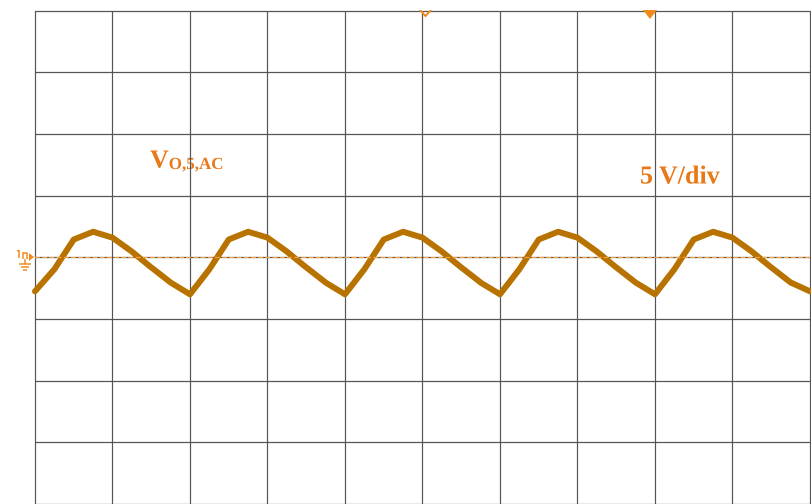 The height and width of the screenshot is (504, 811). Describe the element at coordinates (680, 175) in the screenshot. I see `text: 5 V/div` at that location.